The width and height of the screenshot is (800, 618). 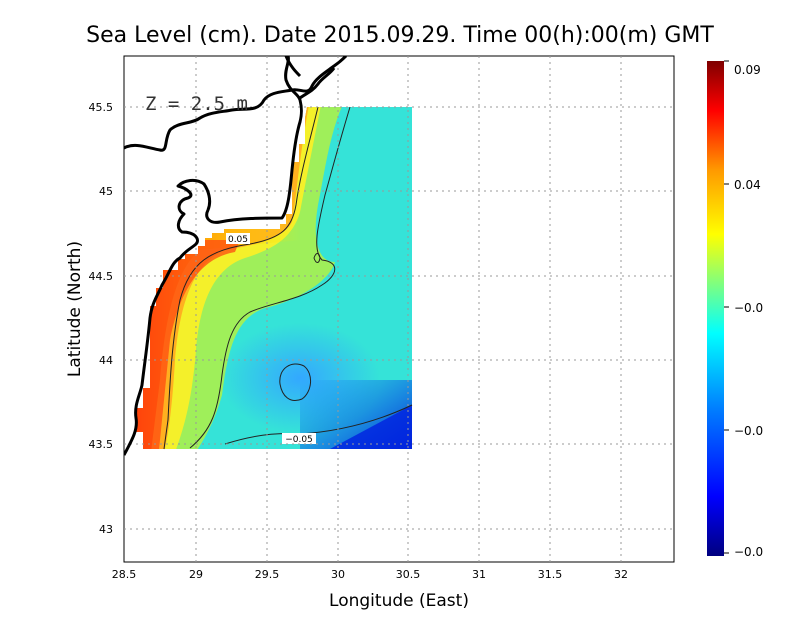 I want to click on x-tick-label: 28.5, so click(x=124, y=574).